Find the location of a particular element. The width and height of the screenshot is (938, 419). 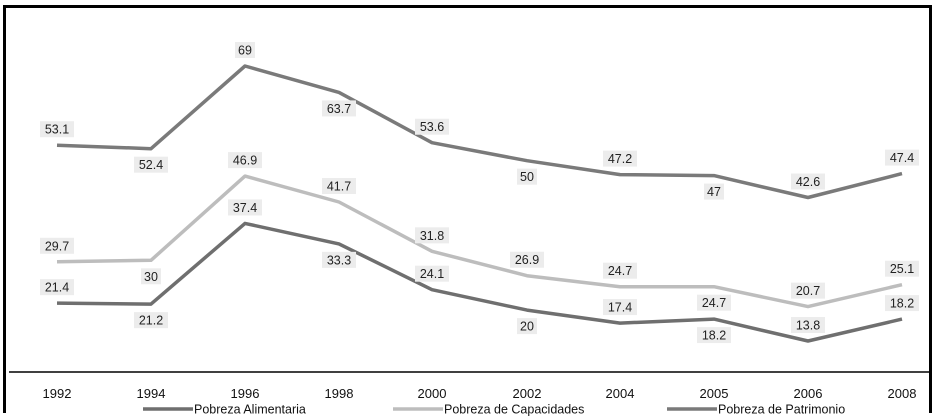

x-tick-label: 1998 is located at coordinates (339, 393).